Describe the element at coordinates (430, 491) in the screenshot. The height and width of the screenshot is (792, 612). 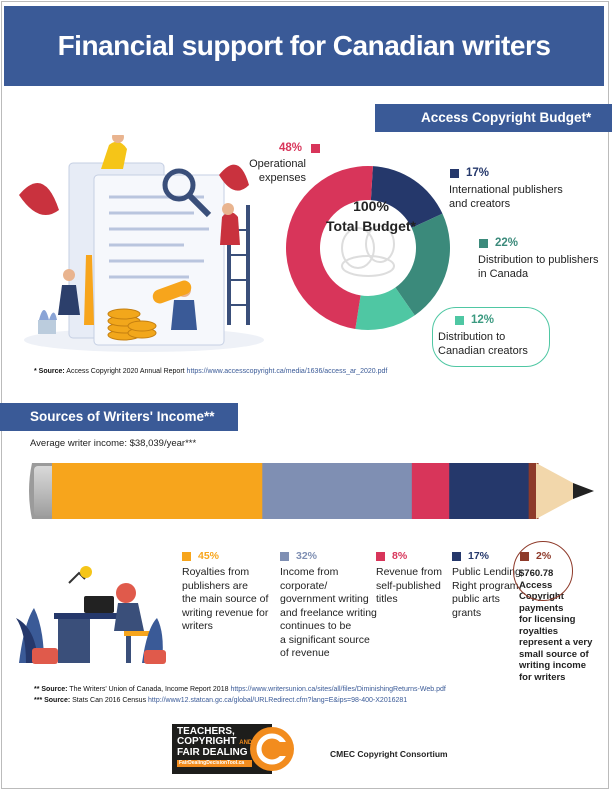
I see `pencil-seg-self-published` at that location.